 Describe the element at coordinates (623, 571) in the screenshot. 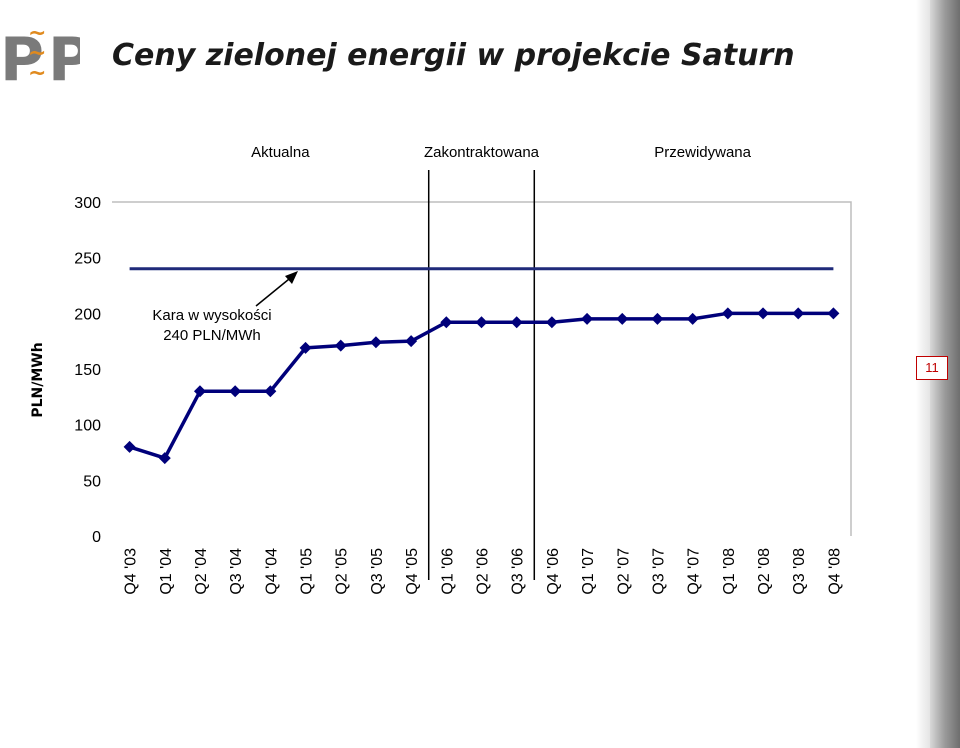

I see `x-tick-label: Q2 '07` at that location.